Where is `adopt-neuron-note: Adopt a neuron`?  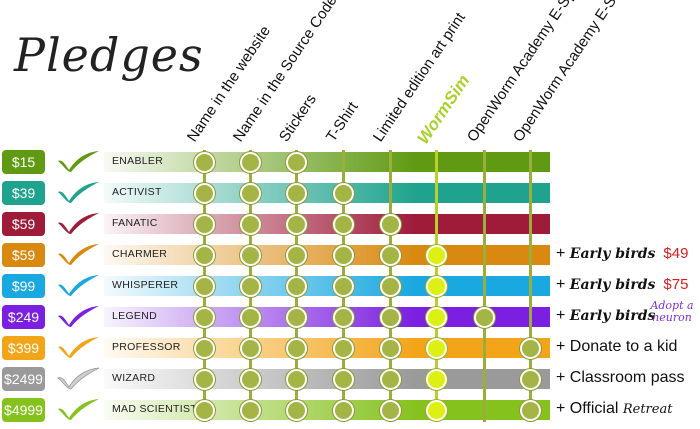
adopt-neuron-note: Adopt a neuron is located at coordinates (672, 311).